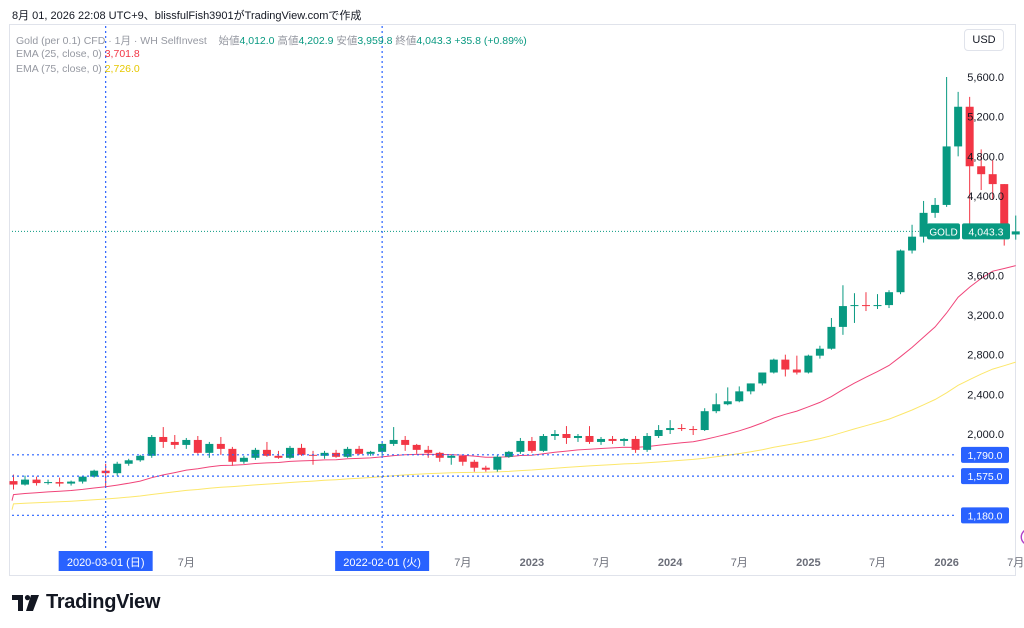  I want to click on legend-ema25-row: EMA (25, close, 0) 3,701.8, so click(78, 54).